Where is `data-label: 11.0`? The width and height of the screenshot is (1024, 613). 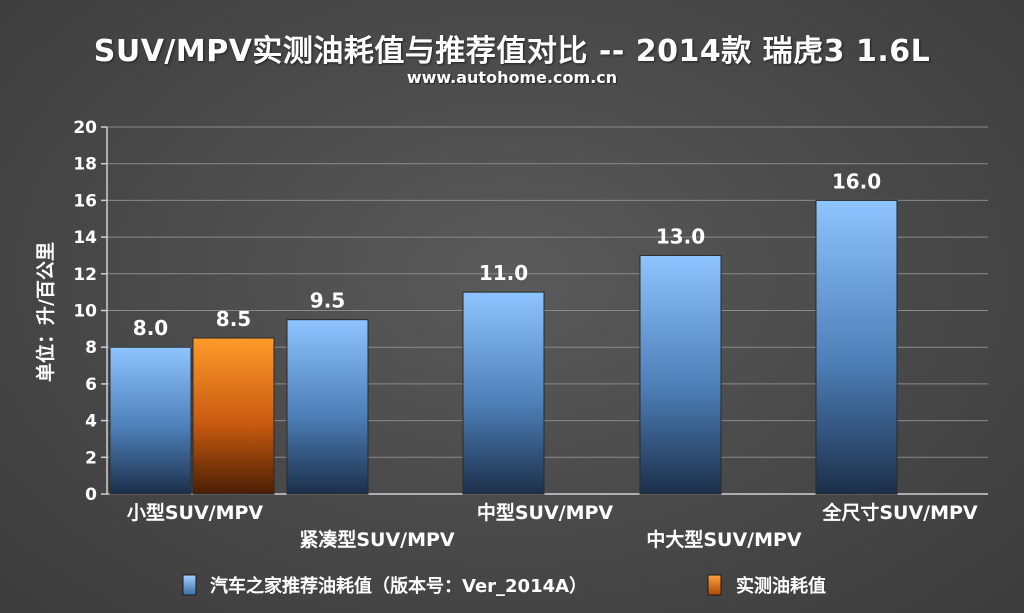
data-label: 11.0 is located at coordinates (503, 273).